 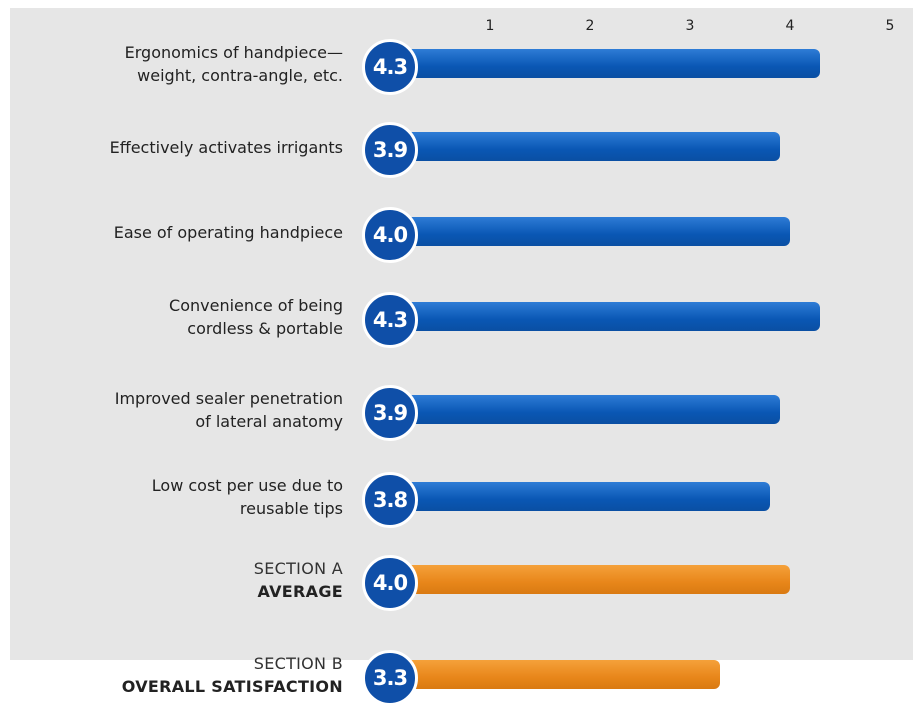 I want to click on category-label-line: weight, contra-angle, etc., so click(x=240, y=75).